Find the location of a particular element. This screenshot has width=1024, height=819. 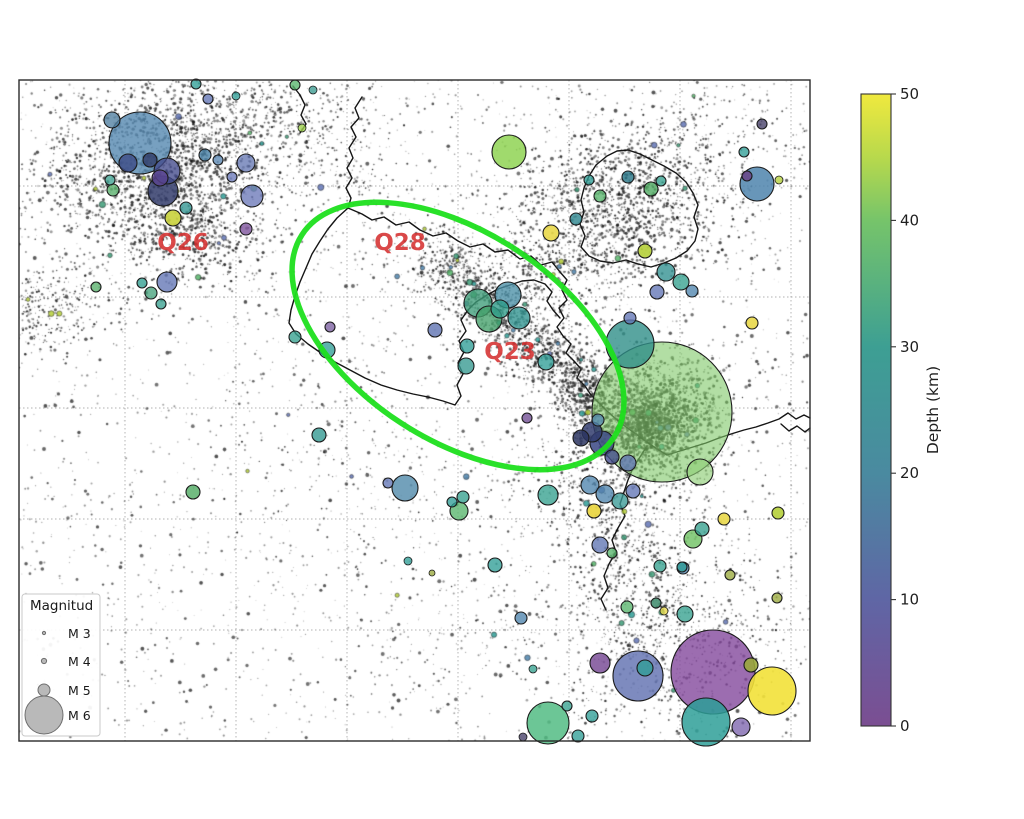

colorbar-tick-label: 0 is located at coordinates (905, 726).